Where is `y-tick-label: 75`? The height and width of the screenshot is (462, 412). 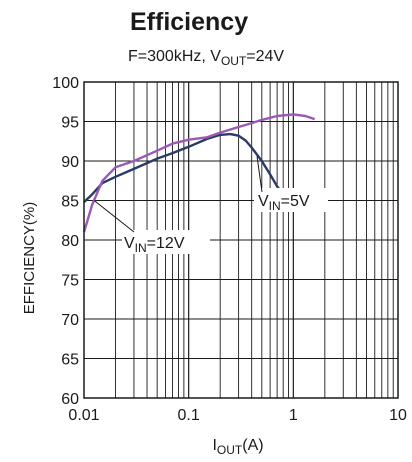
y-tick-label: 75 is located at coordinates (70, 281).